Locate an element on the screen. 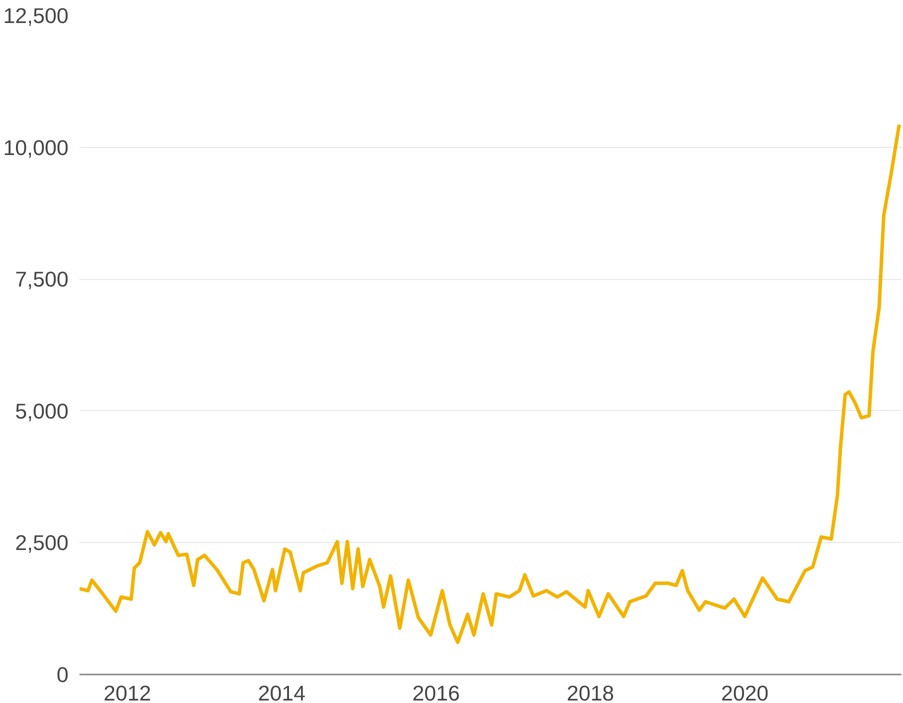 This screenshot has width=903, height=703. x-tick-label: 2020 is located at coordinates (745, 692).